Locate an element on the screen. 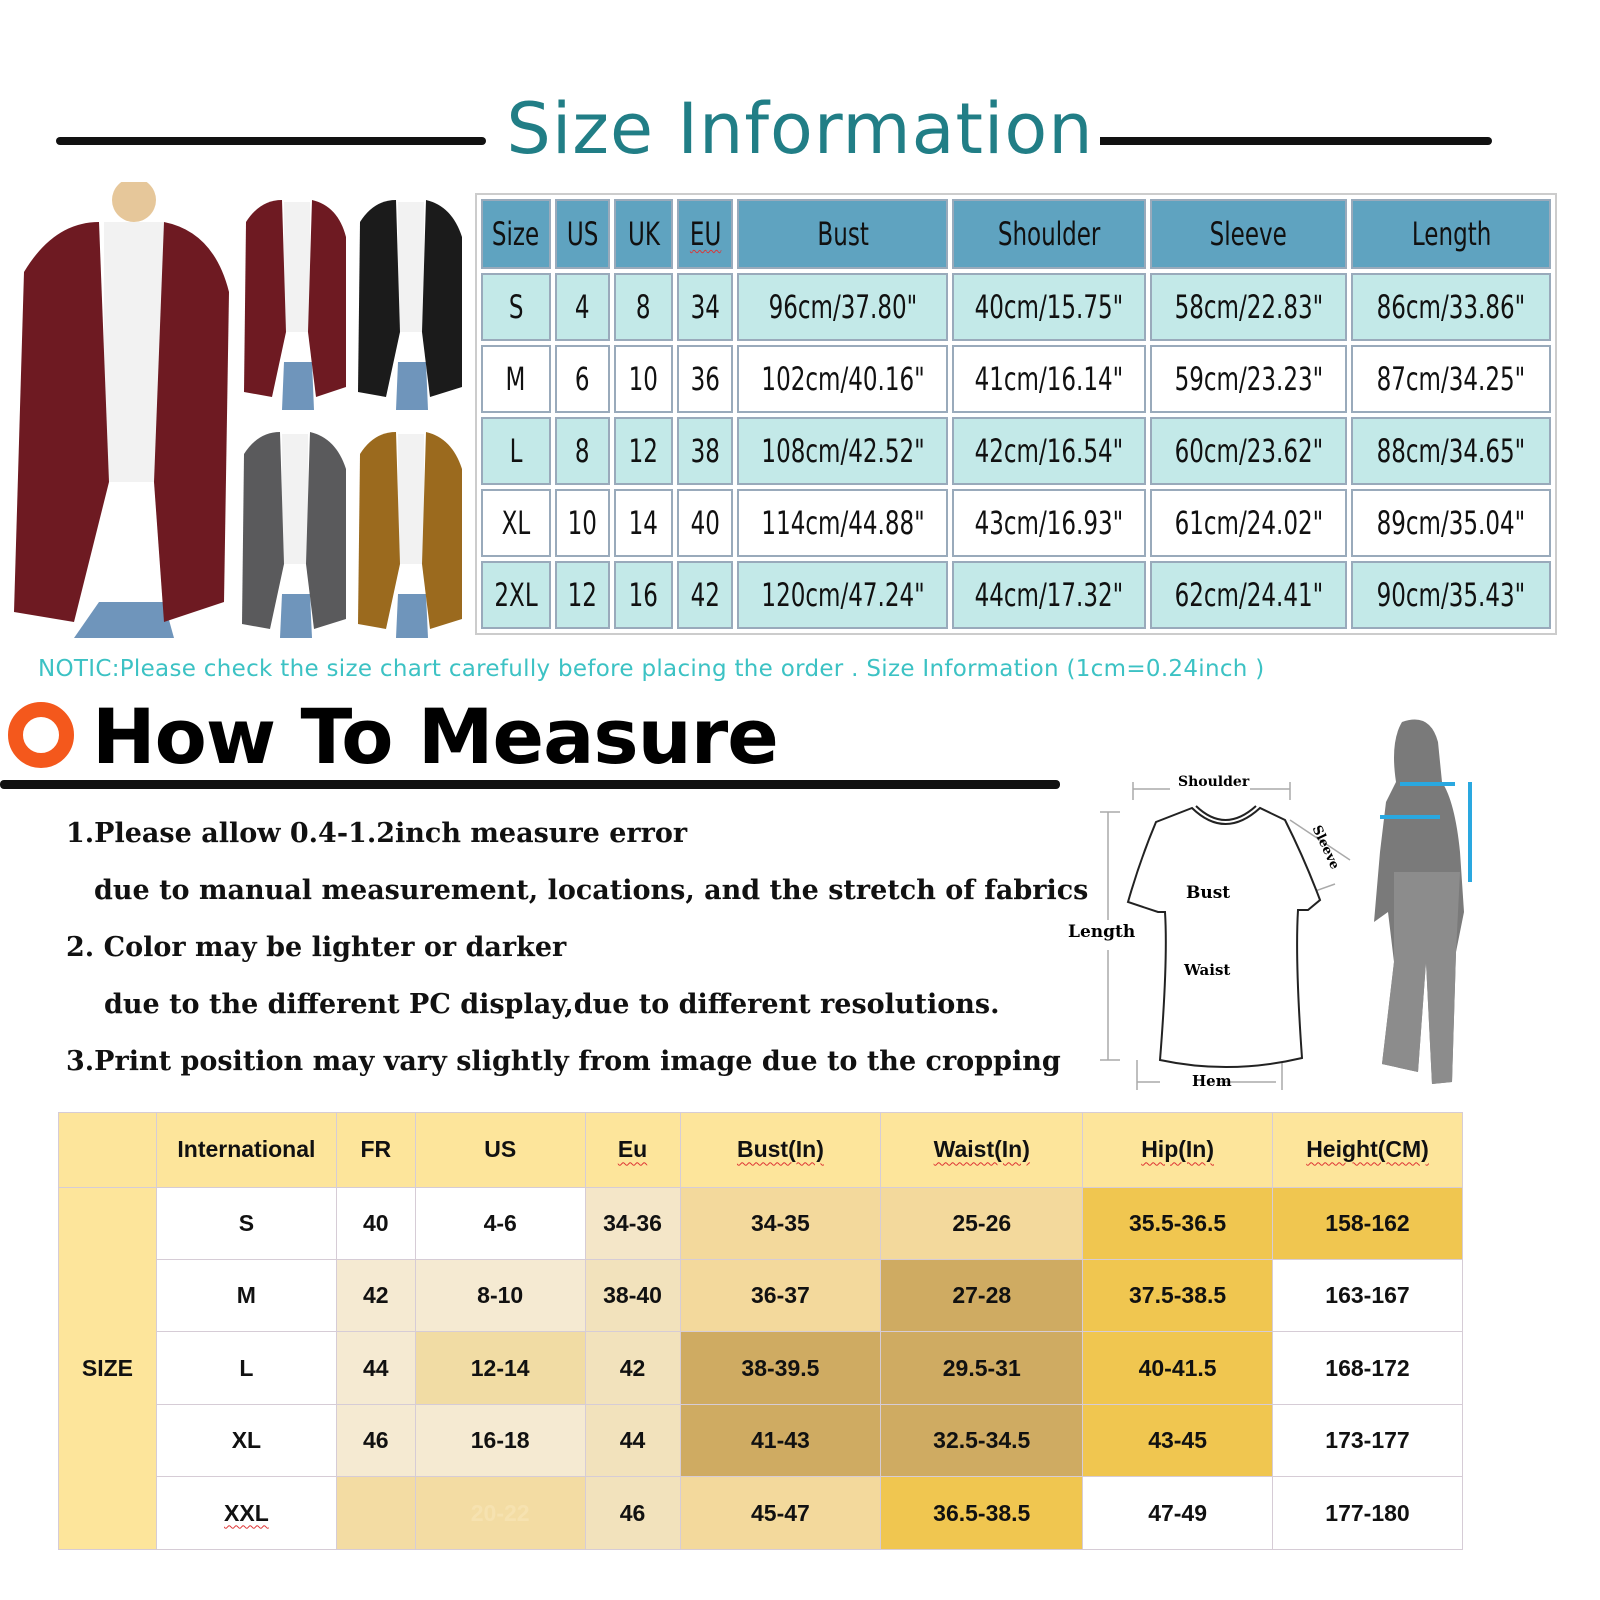 The width and height of the screenshot is (1600, 1600). cell-value: 96cm/37.80" is located at coordinates (843, 307).